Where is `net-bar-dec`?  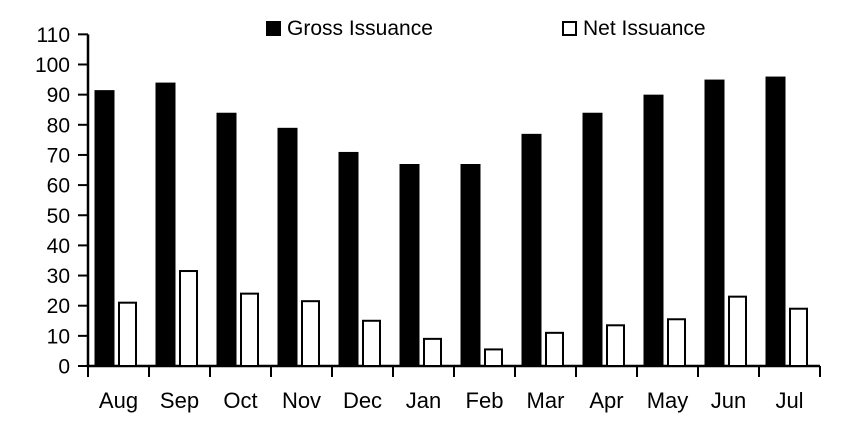 net-bar-dec is located at coordinates (371, 343).